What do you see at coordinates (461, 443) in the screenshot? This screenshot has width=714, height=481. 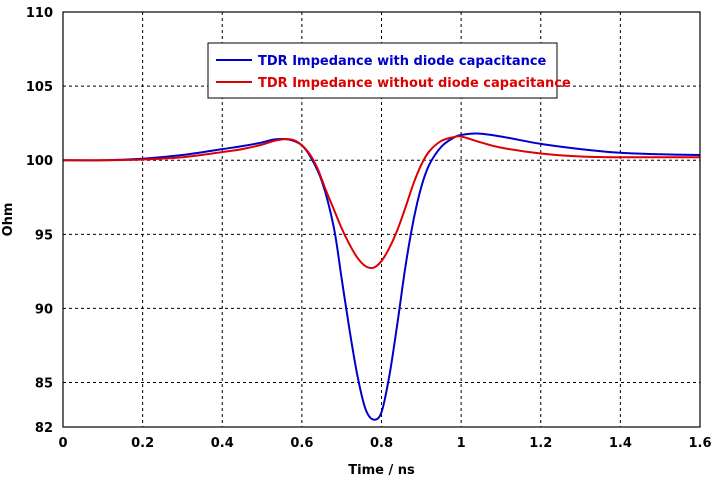 I see `x-tick-label: 1` at bounding box center [461, 443].